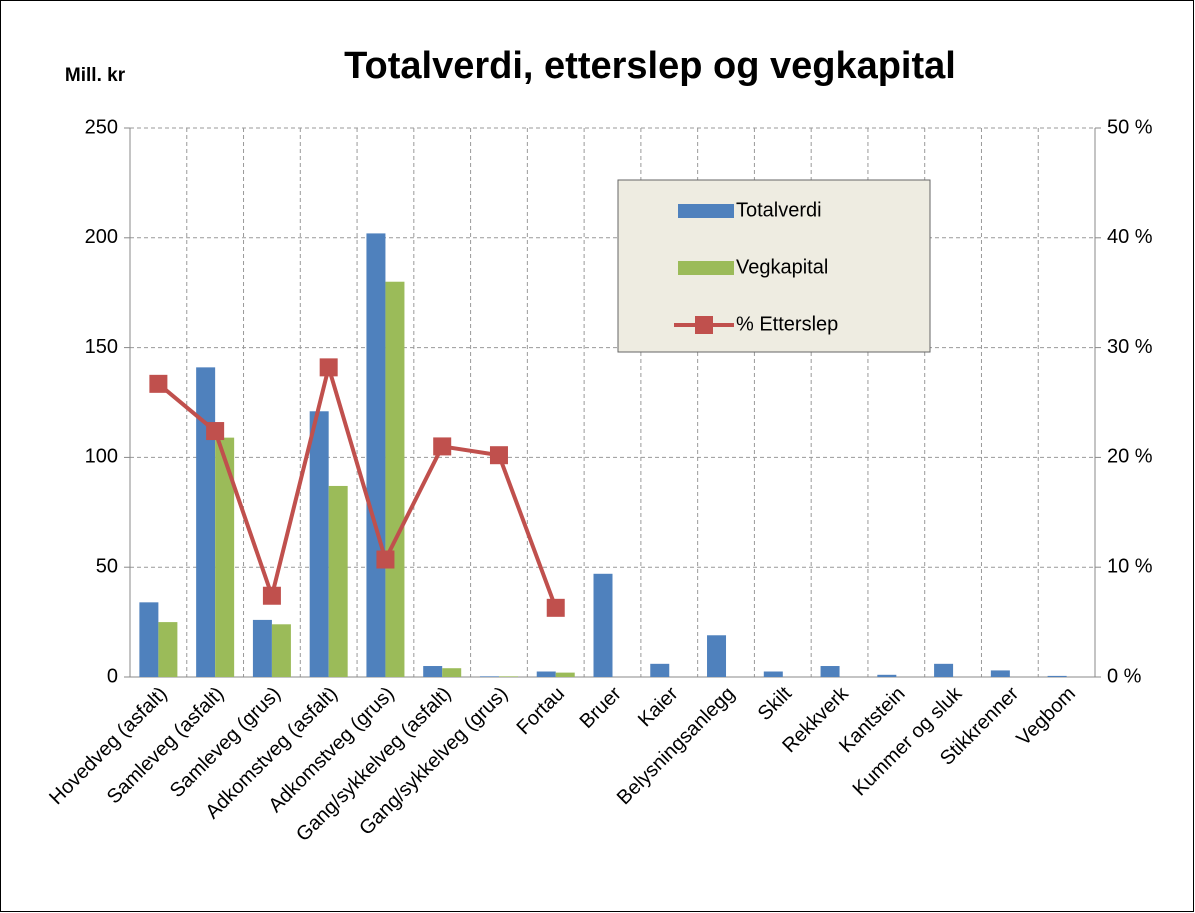 This screenshot has width=1195, height=913. I want to click on y-tick-label: 50, so click(107, 566).